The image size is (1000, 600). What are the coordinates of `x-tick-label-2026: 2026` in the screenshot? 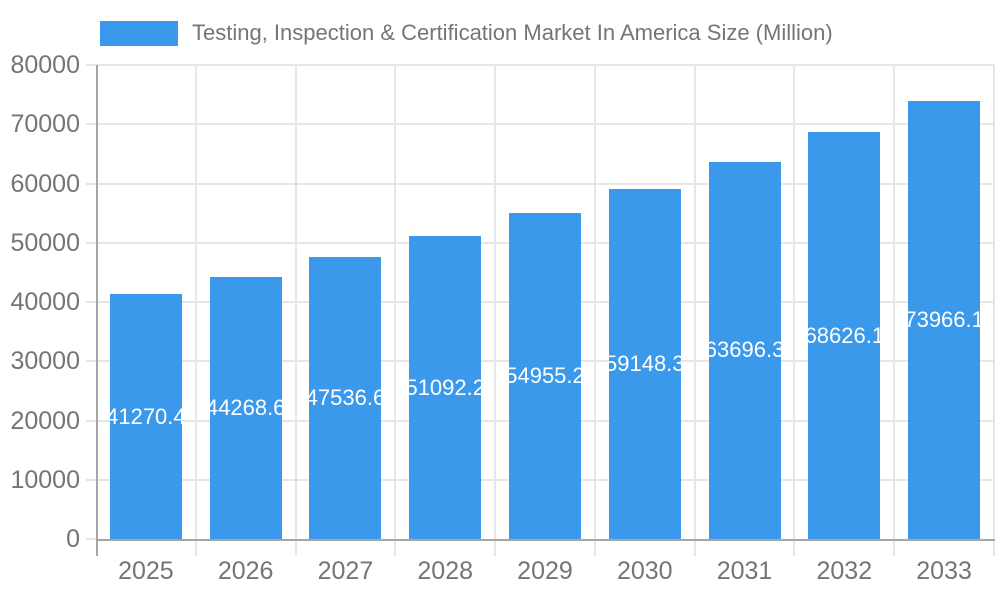 It's located at (245, 571).